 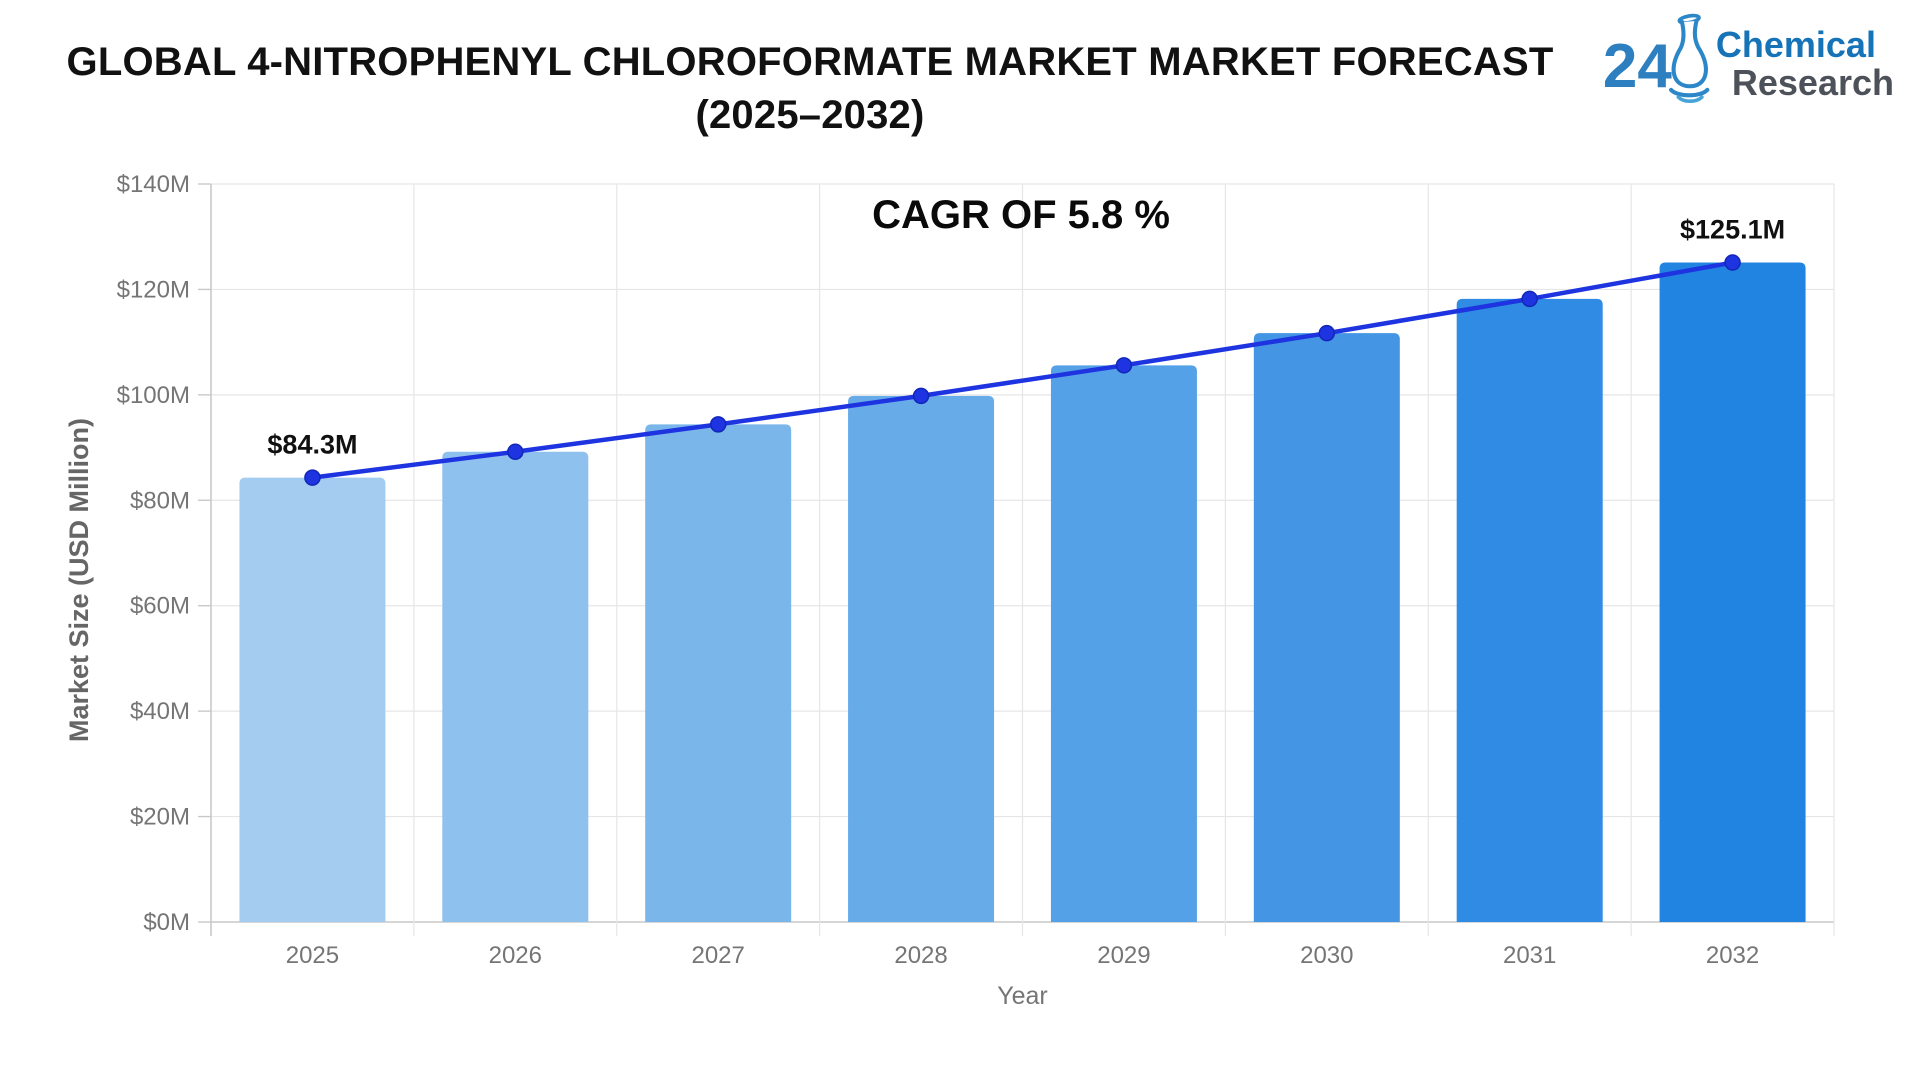 I want to click on ytick-label: $60M, so click(x=160, y=606).